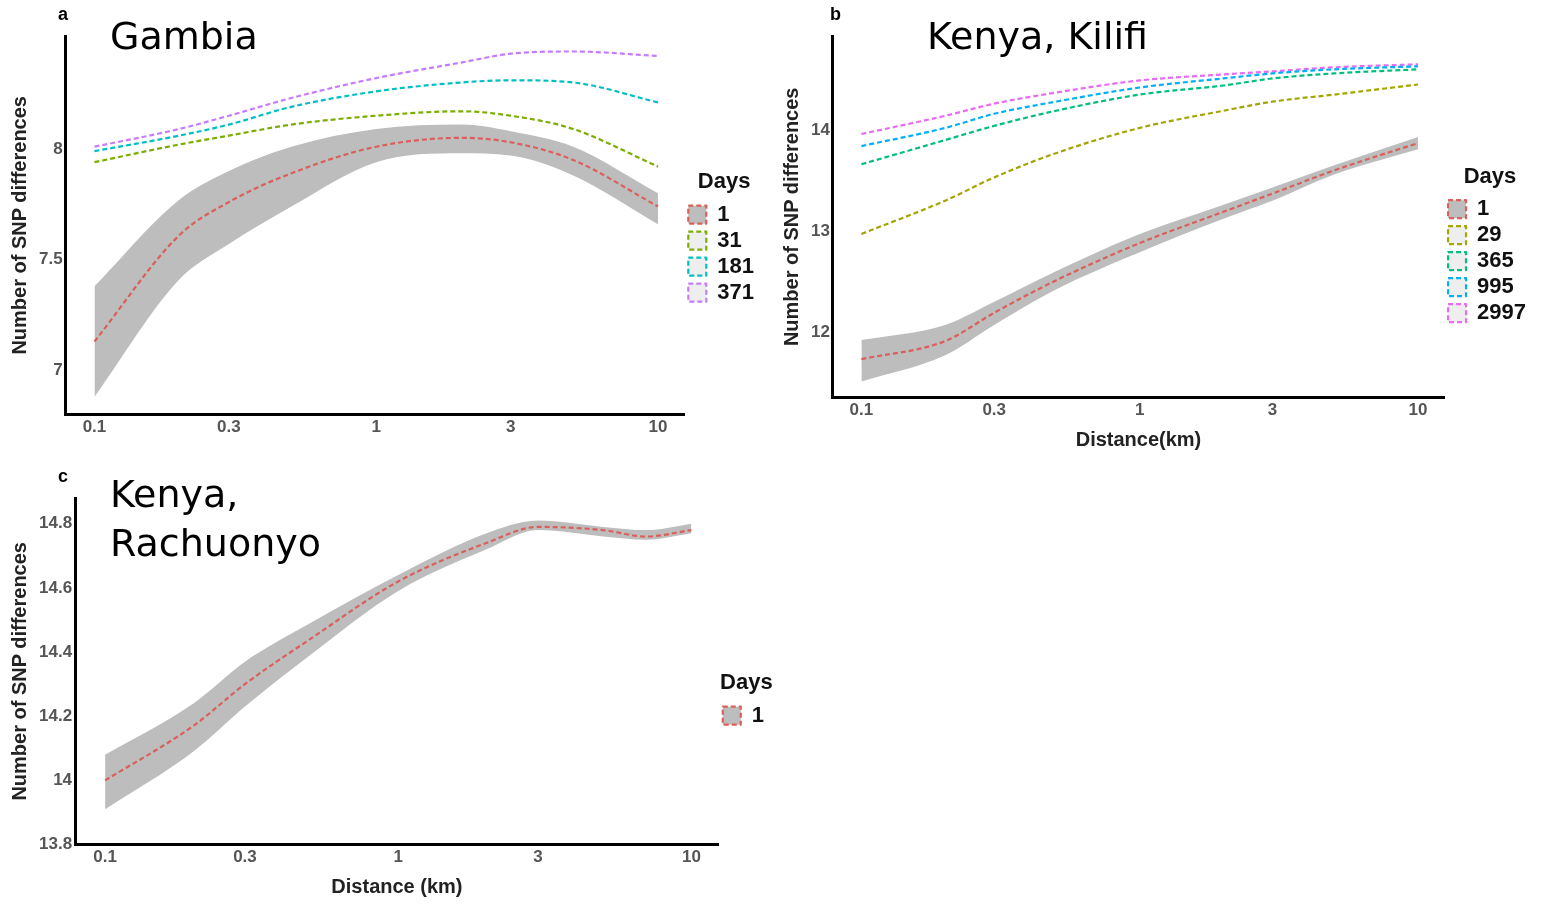  Describe the element at coordinates (63, 476) in the screenshot. I see `text: c` at that location.